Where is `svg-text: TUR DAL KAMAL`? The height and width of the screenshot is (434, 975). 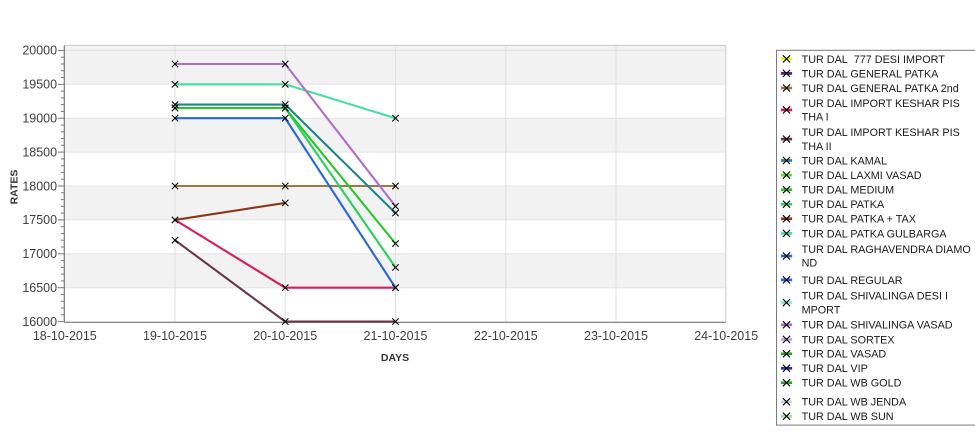
svg-text: TUR DAL KAMAL is located at coordinates (844, 161).